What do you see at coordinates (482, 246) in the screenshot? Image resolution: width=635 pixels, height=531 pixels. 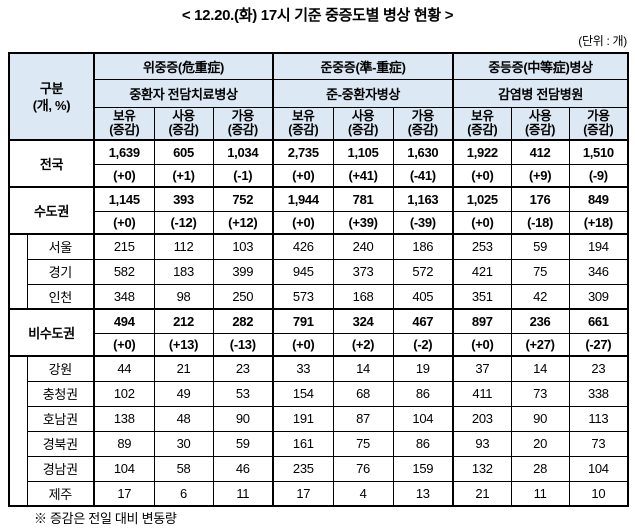 I see `value-cell: 253` at bounding box center [482, 246].